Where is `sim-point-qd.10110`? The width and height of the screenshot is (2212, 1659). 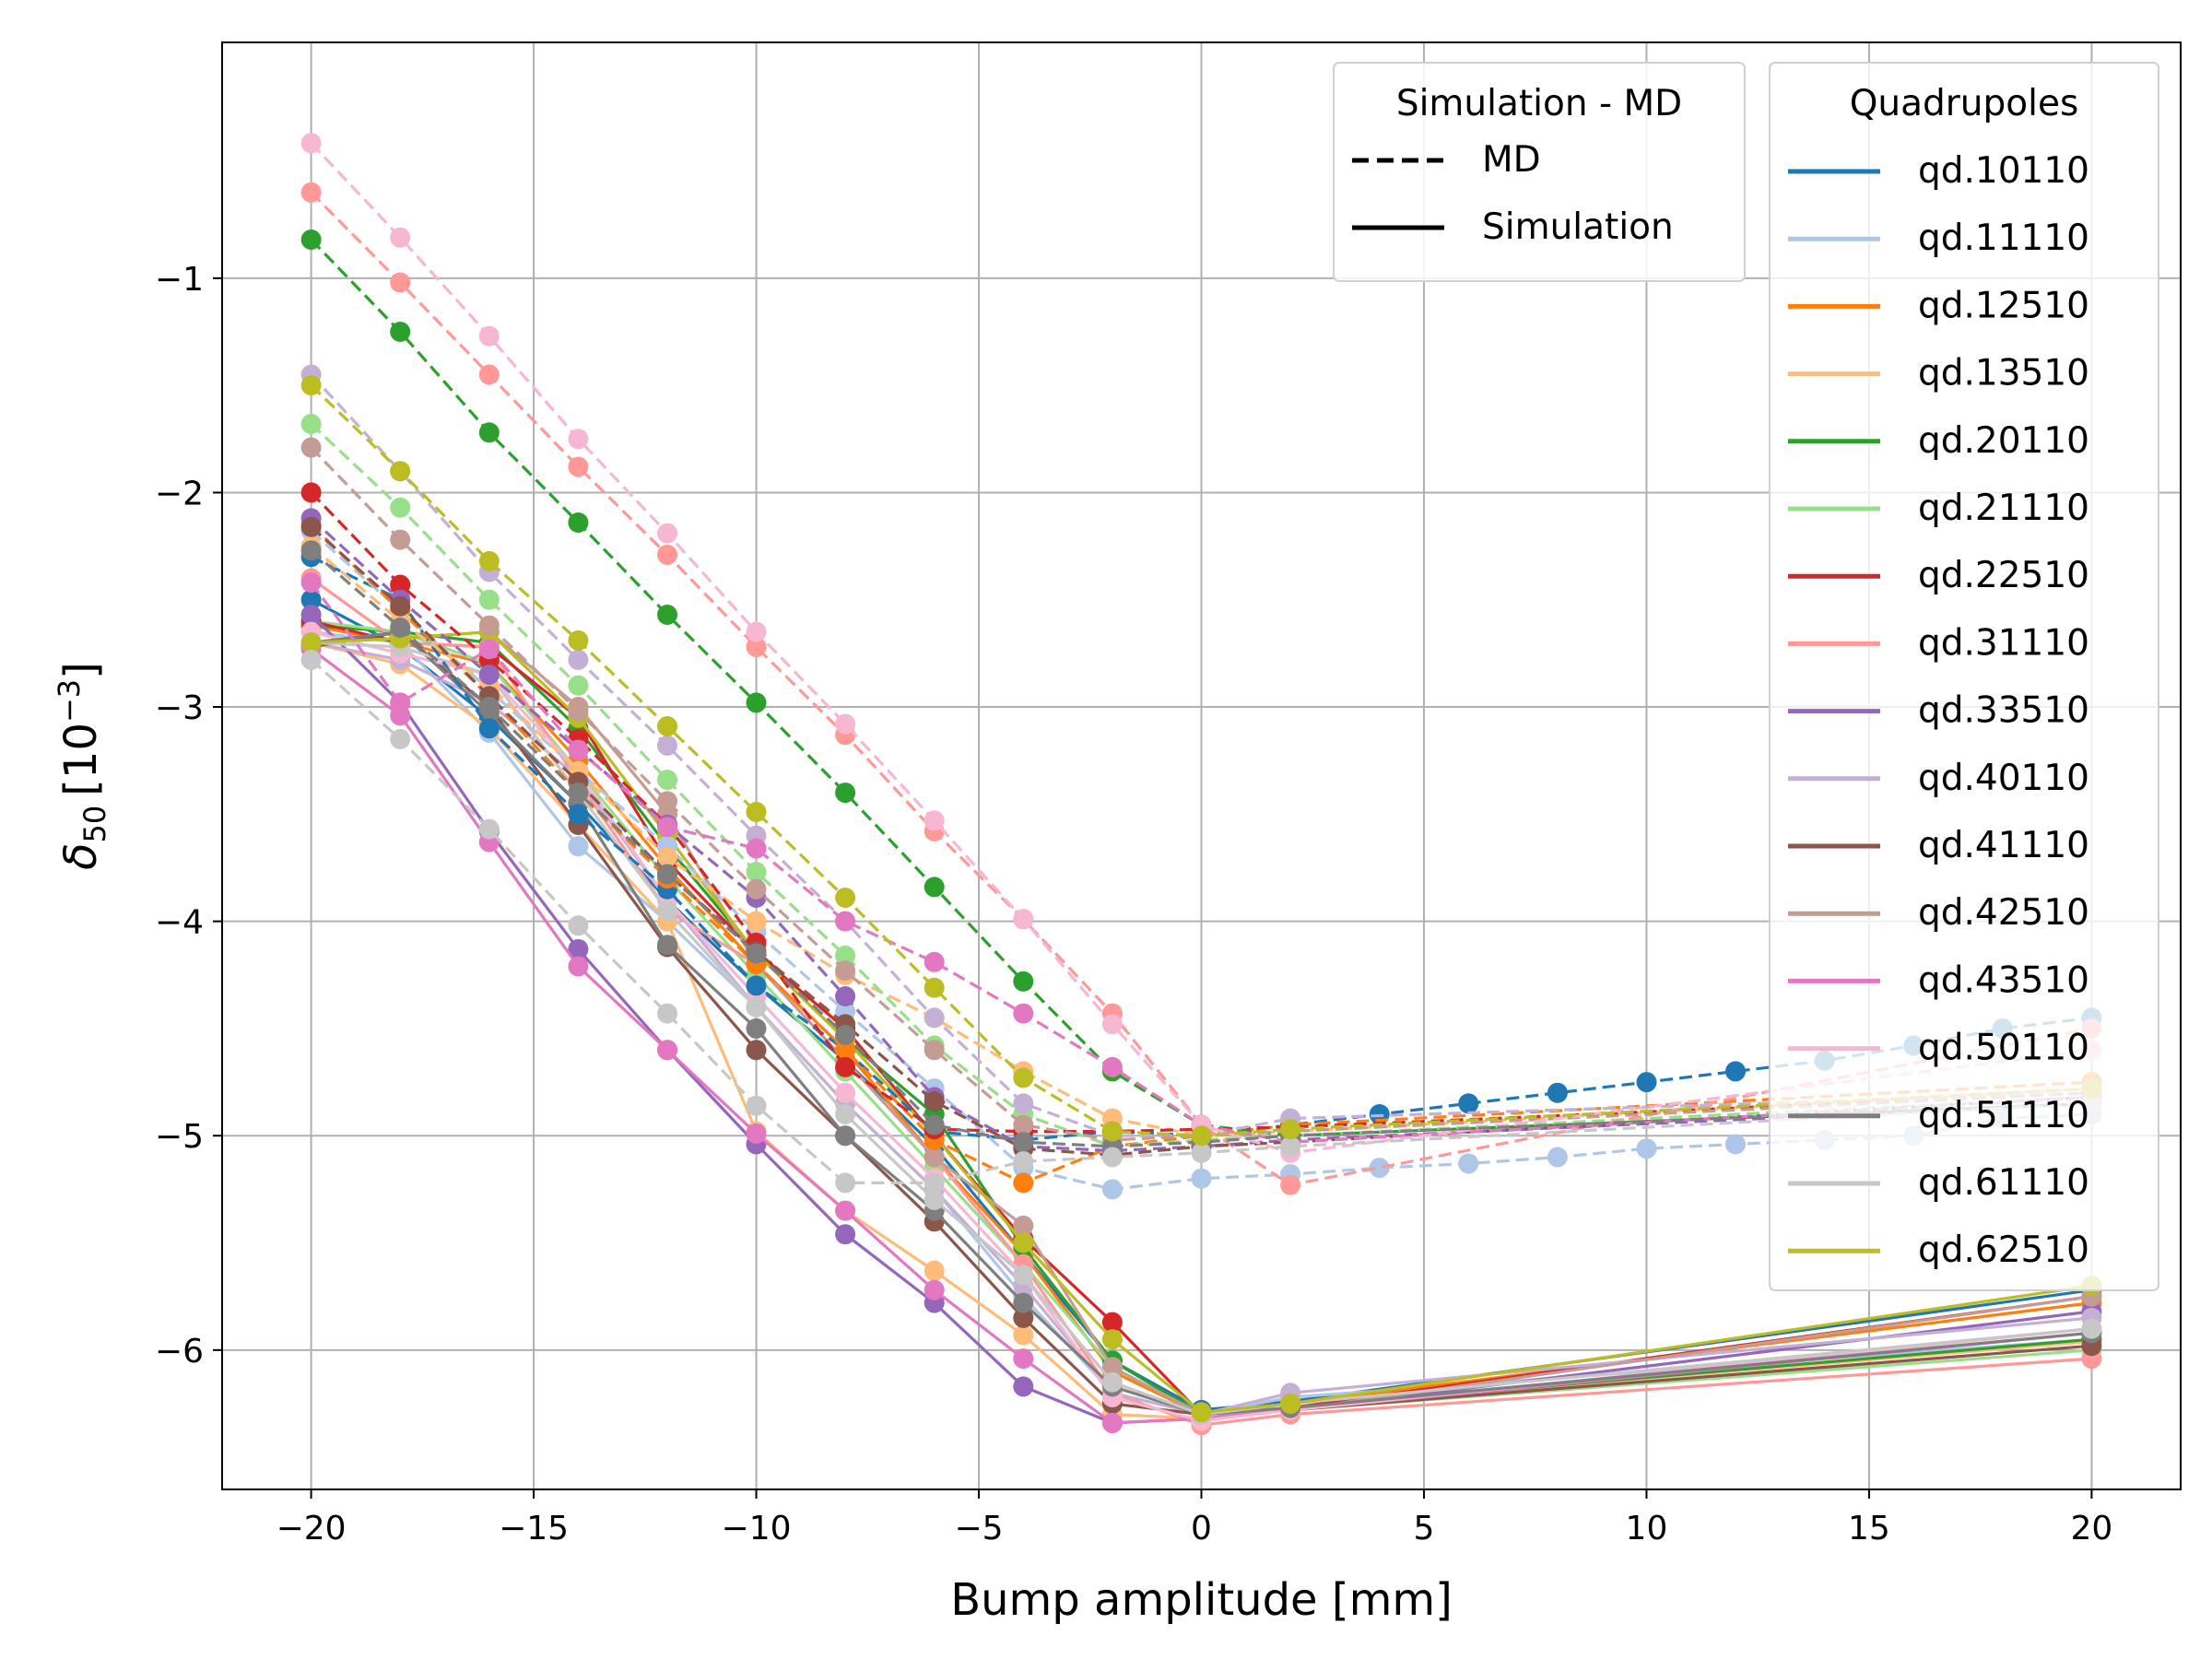
sim-point-qd.10110 is located at coordinates (311, 599).